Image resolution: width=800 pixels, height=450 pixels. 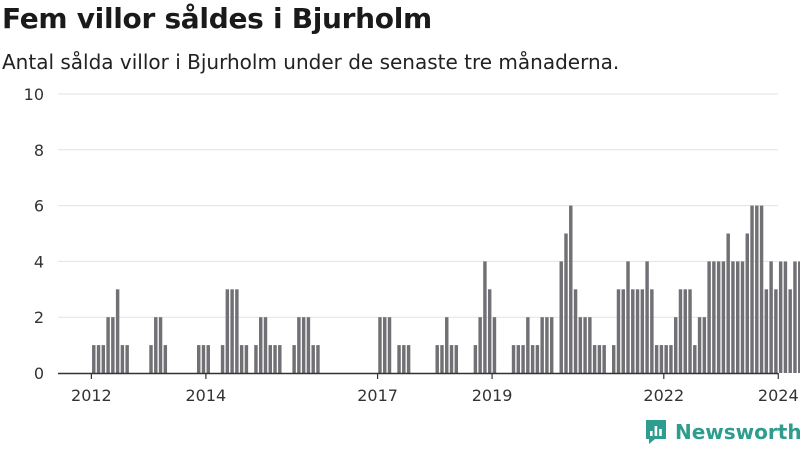 What do you see at coordinates (663, 395) in the screenshot?
I see `x-tick-label: 2022` at bounding box center [663, 395].